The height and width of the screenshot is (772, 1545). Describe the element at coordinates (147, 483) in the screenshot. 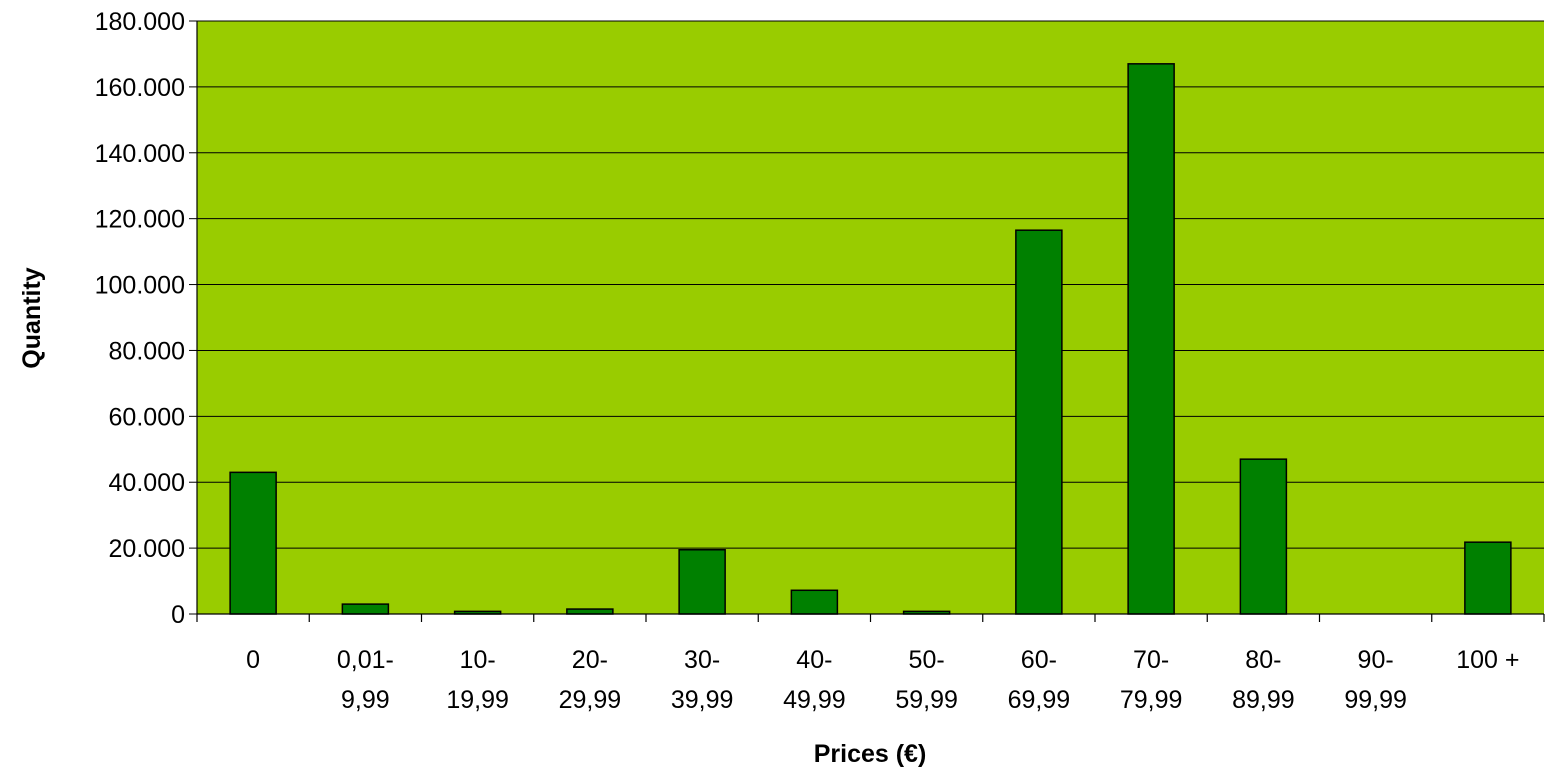

I see `y-tick-label: 40.000` at that location.